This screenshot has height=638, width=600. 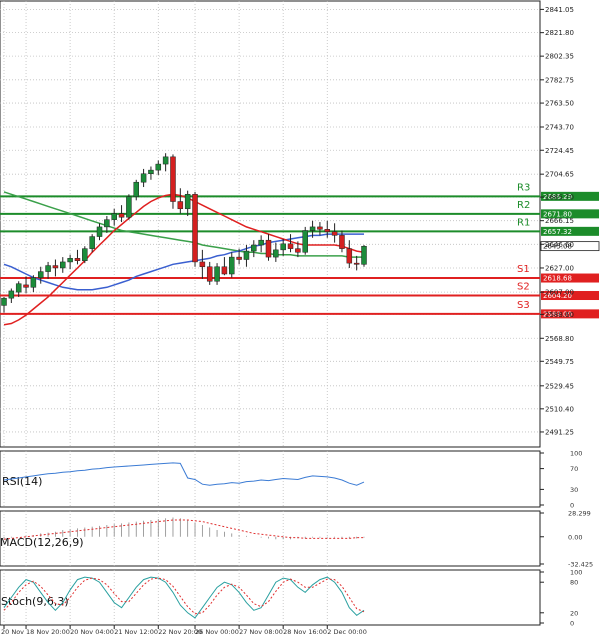 What do you see at coordinates (572, 506) in the screenshot?
I see `rsi-tick-label: 0` at bounding box center [572, 506].